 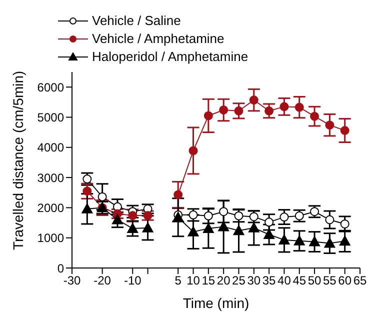 What do you see at coordinates (136, 21) in the screenshot?
I see `legend-label: Vehicle / Saline` at bounding box center [136, 21].